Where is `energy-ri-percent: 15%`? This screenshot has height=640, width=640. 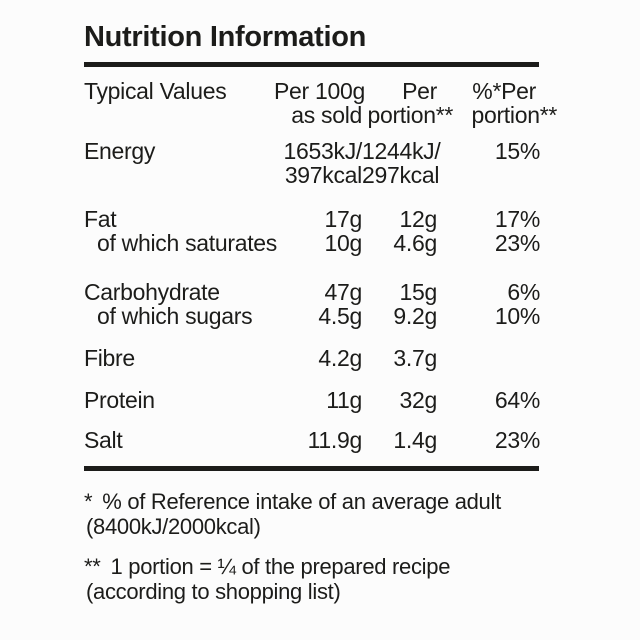 energy-ri-percent: 15% is located at coordinates (517, 151).